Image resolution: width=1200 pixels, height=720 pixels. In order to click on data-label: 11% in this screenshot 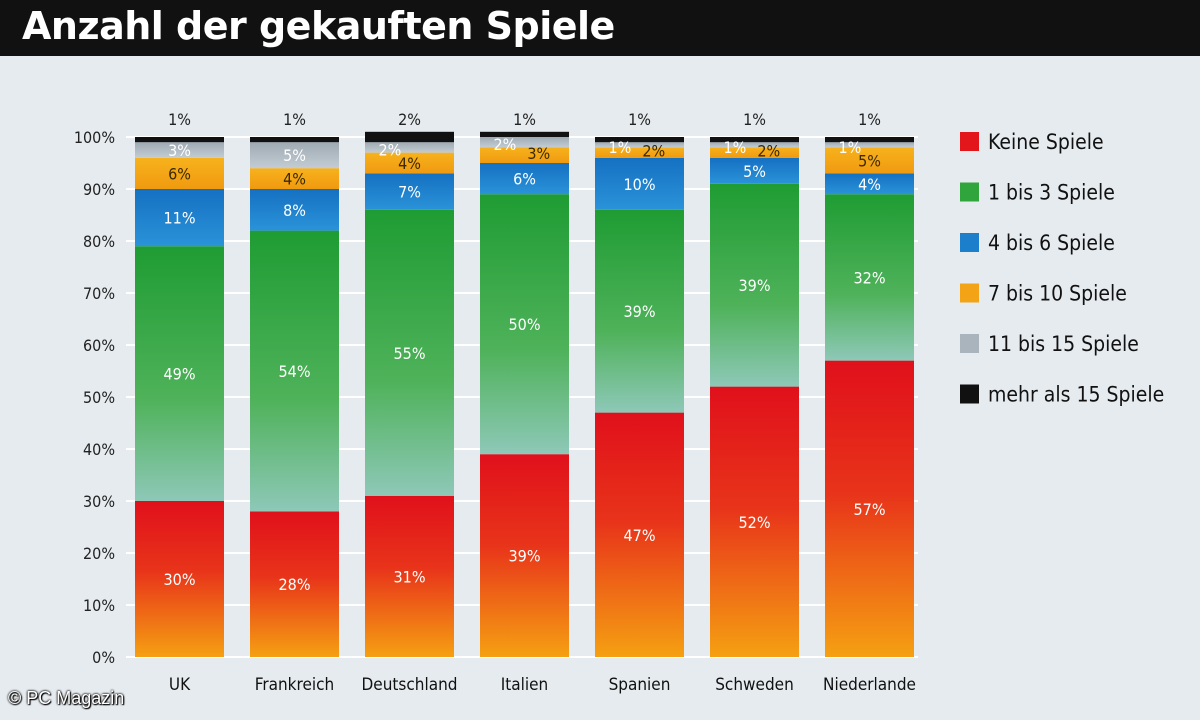, I will do `click(180, 218)`.